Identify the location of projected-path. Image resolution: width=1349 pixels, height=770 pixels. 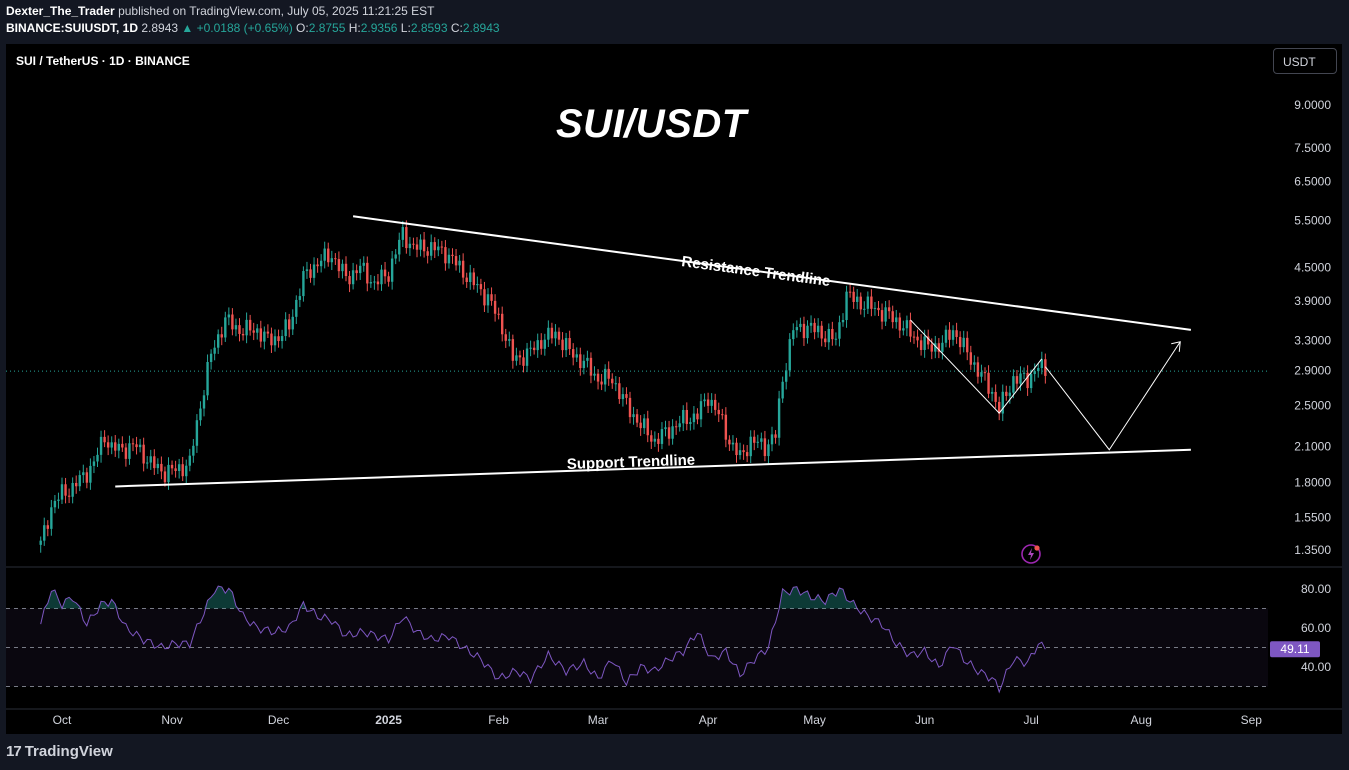
(1112, 396).